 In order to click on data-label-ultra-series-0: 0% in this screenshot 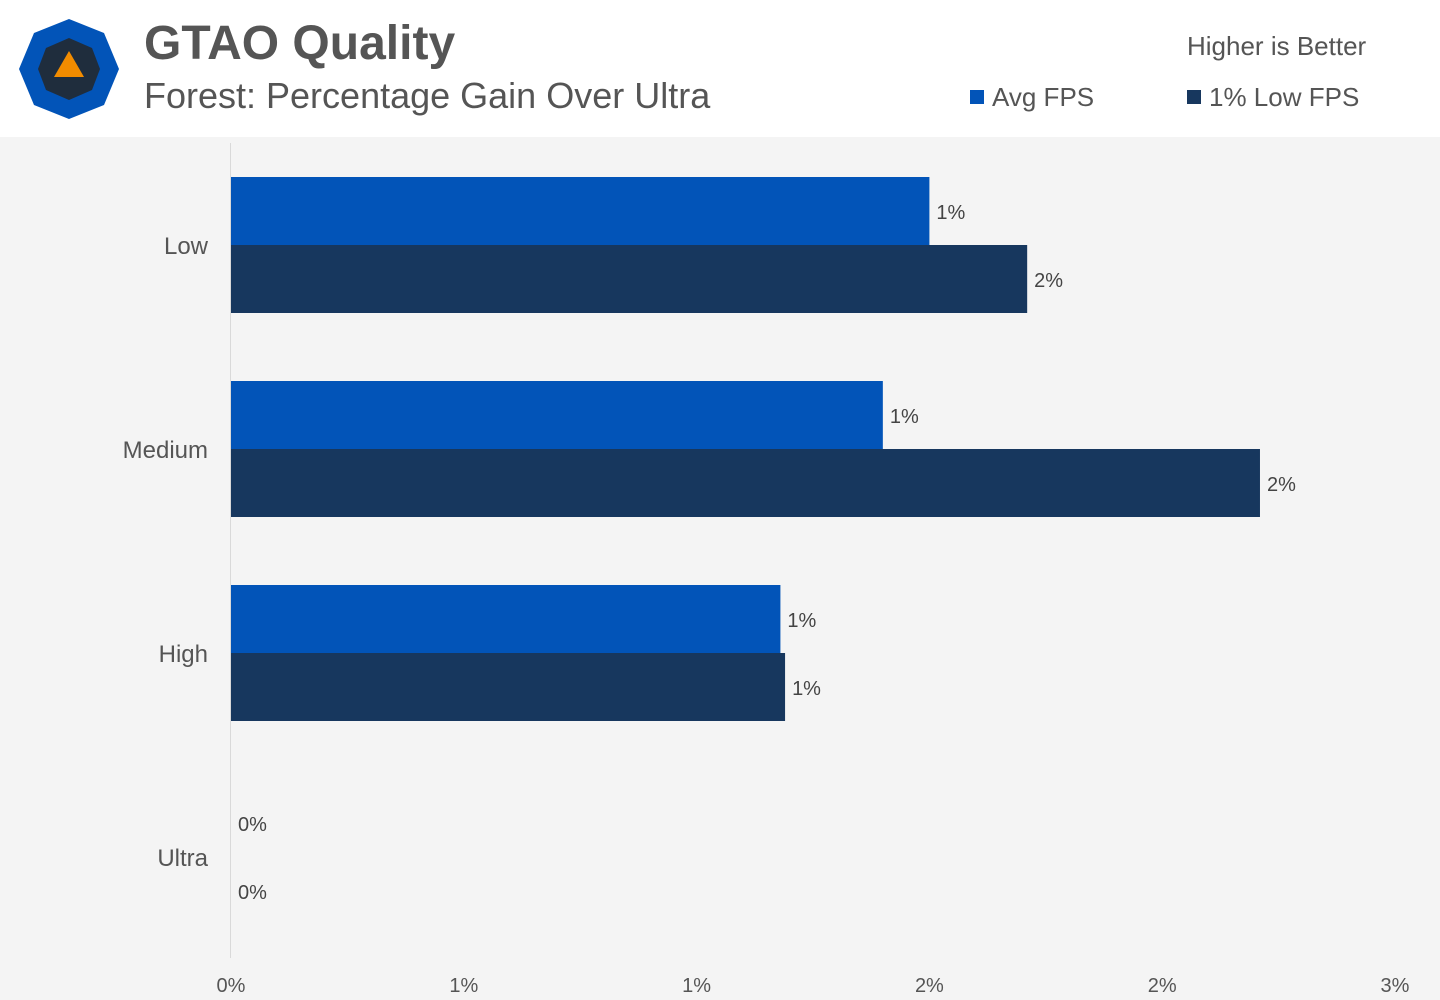, I will do `click(252, 825)`.